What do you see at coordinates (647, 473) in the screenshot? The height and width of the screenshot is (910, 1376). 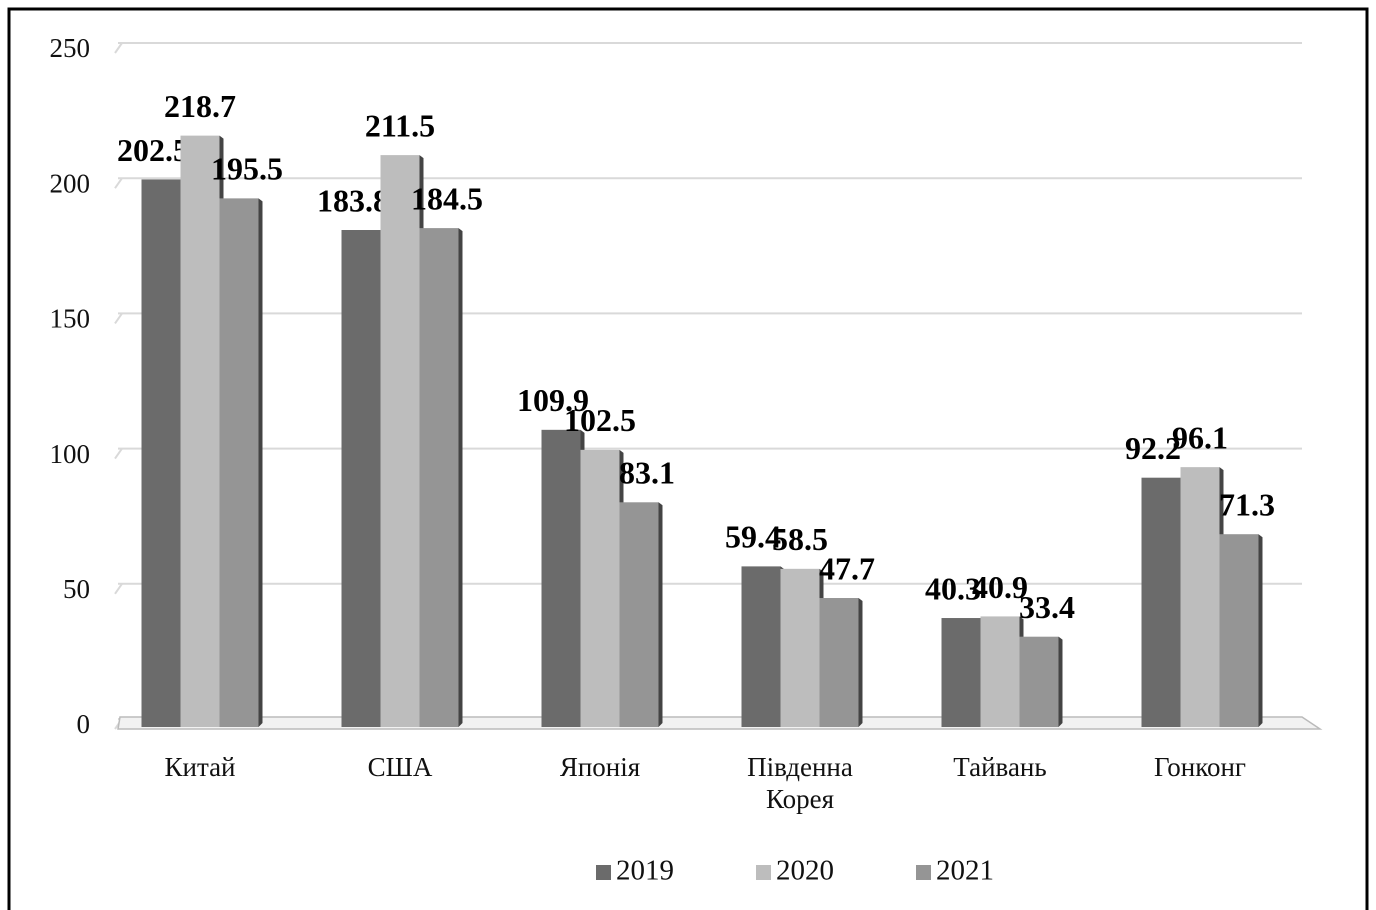 I see `data-label: 83.1` at bounding box center [647, 473].